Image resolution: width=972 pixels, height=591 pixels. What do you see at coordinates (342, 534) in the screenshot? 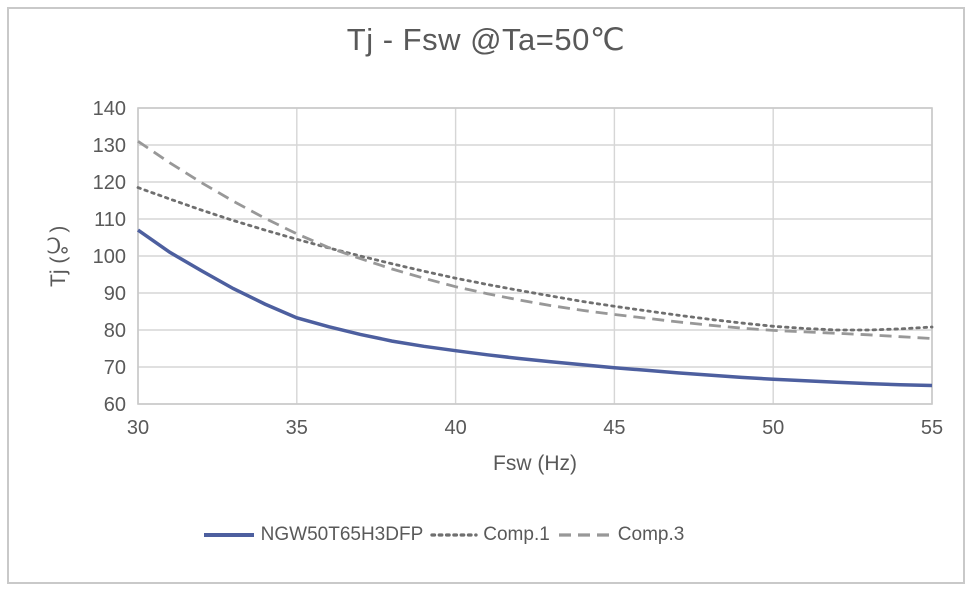
I see `legend-label: NGW50T65H3DFP` at bounding box center [342, 534].